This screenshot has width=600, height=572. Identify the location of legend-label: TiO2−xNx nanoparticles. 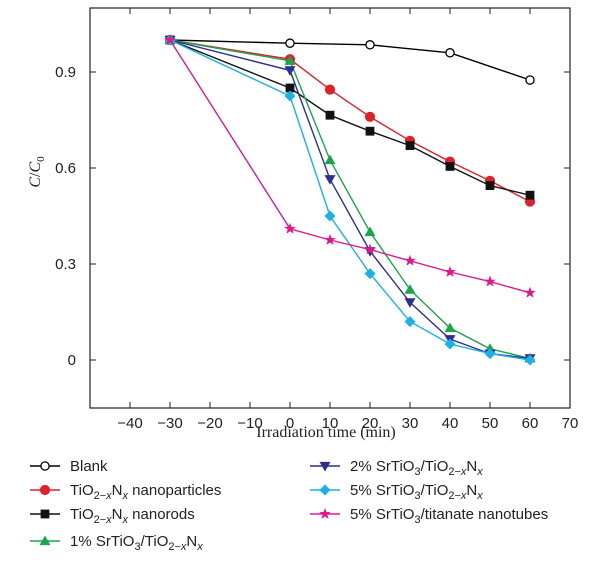
(145, 492).